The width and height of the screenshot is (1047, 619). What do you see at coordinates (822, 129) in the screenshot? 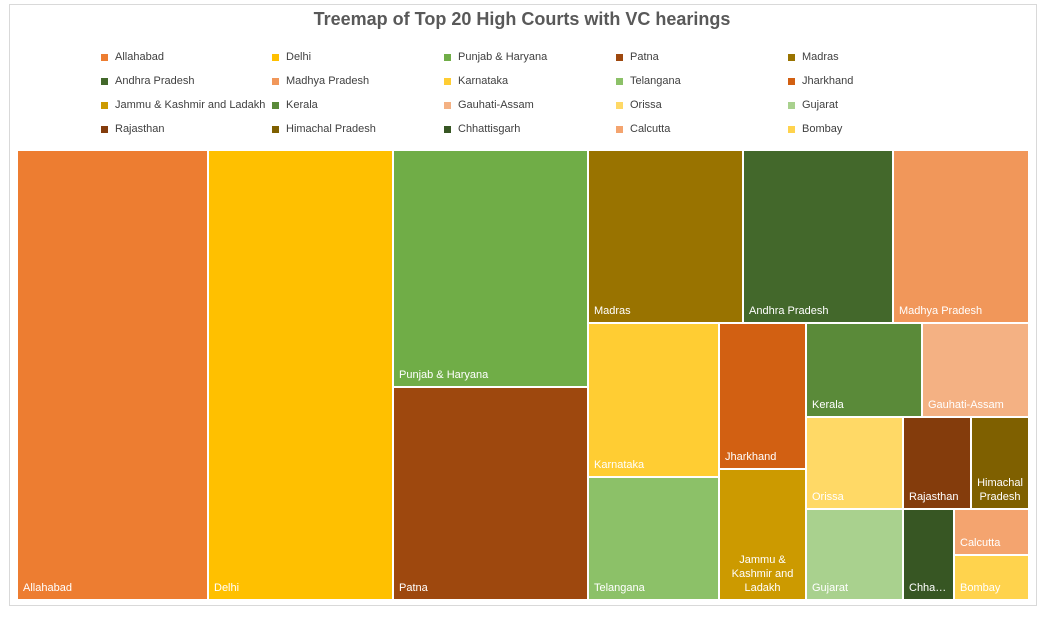
I see `legend-label: Bombay` at bounding box center [822, 129].